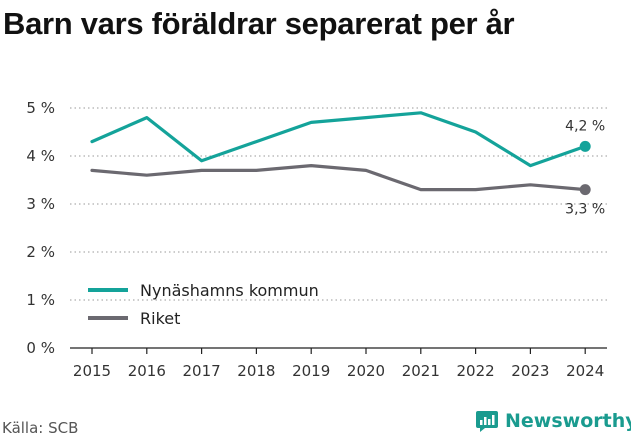 This screenshot has width=631, height=439. What do you see at coordinates (40, 156) in the screenshot?
I see `y-tick-label: 4 %` at bounding box center [40, 156].